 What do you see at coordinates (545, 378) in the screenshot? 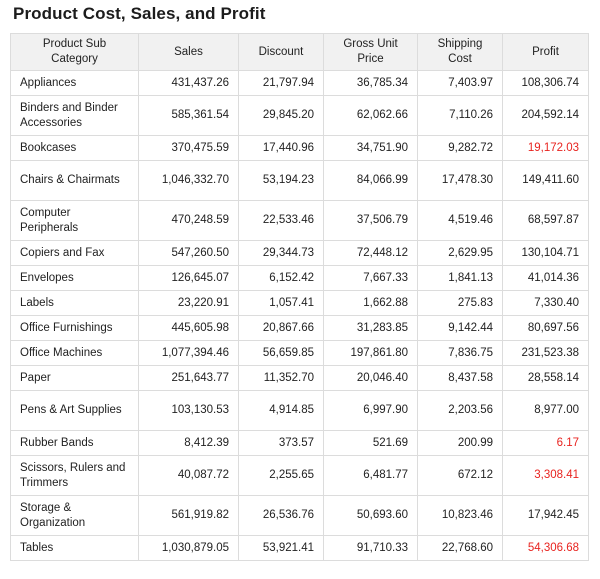
I see `profit-cell: 28,558.14` at bounding box center [545, 378].